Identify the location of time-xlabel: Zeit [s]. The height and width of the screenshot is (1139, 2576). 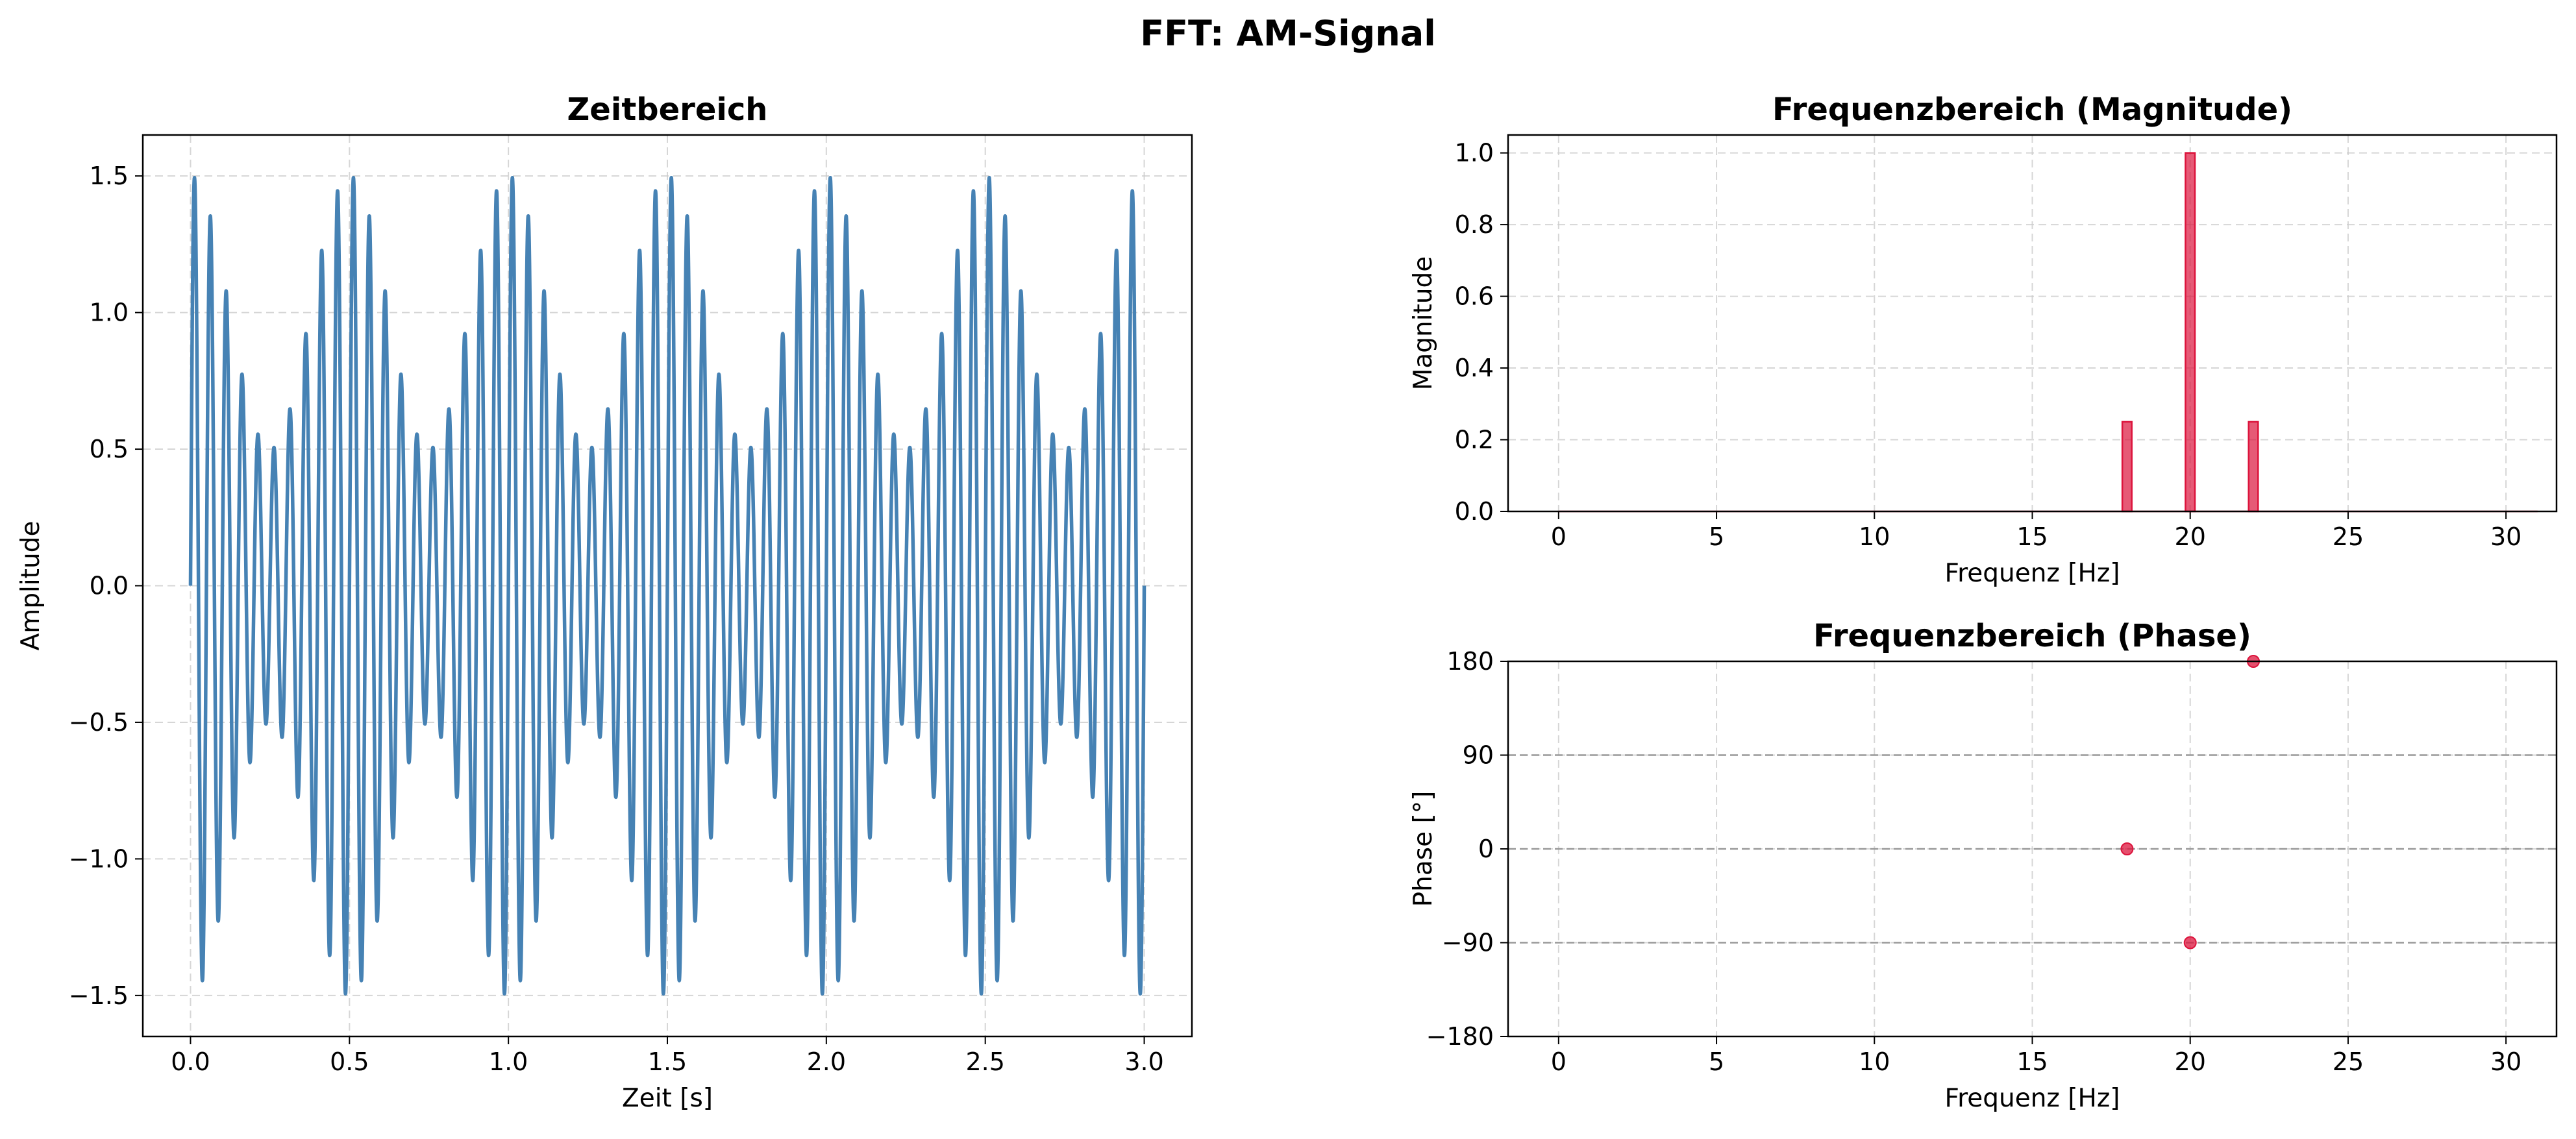
(667, 1098).